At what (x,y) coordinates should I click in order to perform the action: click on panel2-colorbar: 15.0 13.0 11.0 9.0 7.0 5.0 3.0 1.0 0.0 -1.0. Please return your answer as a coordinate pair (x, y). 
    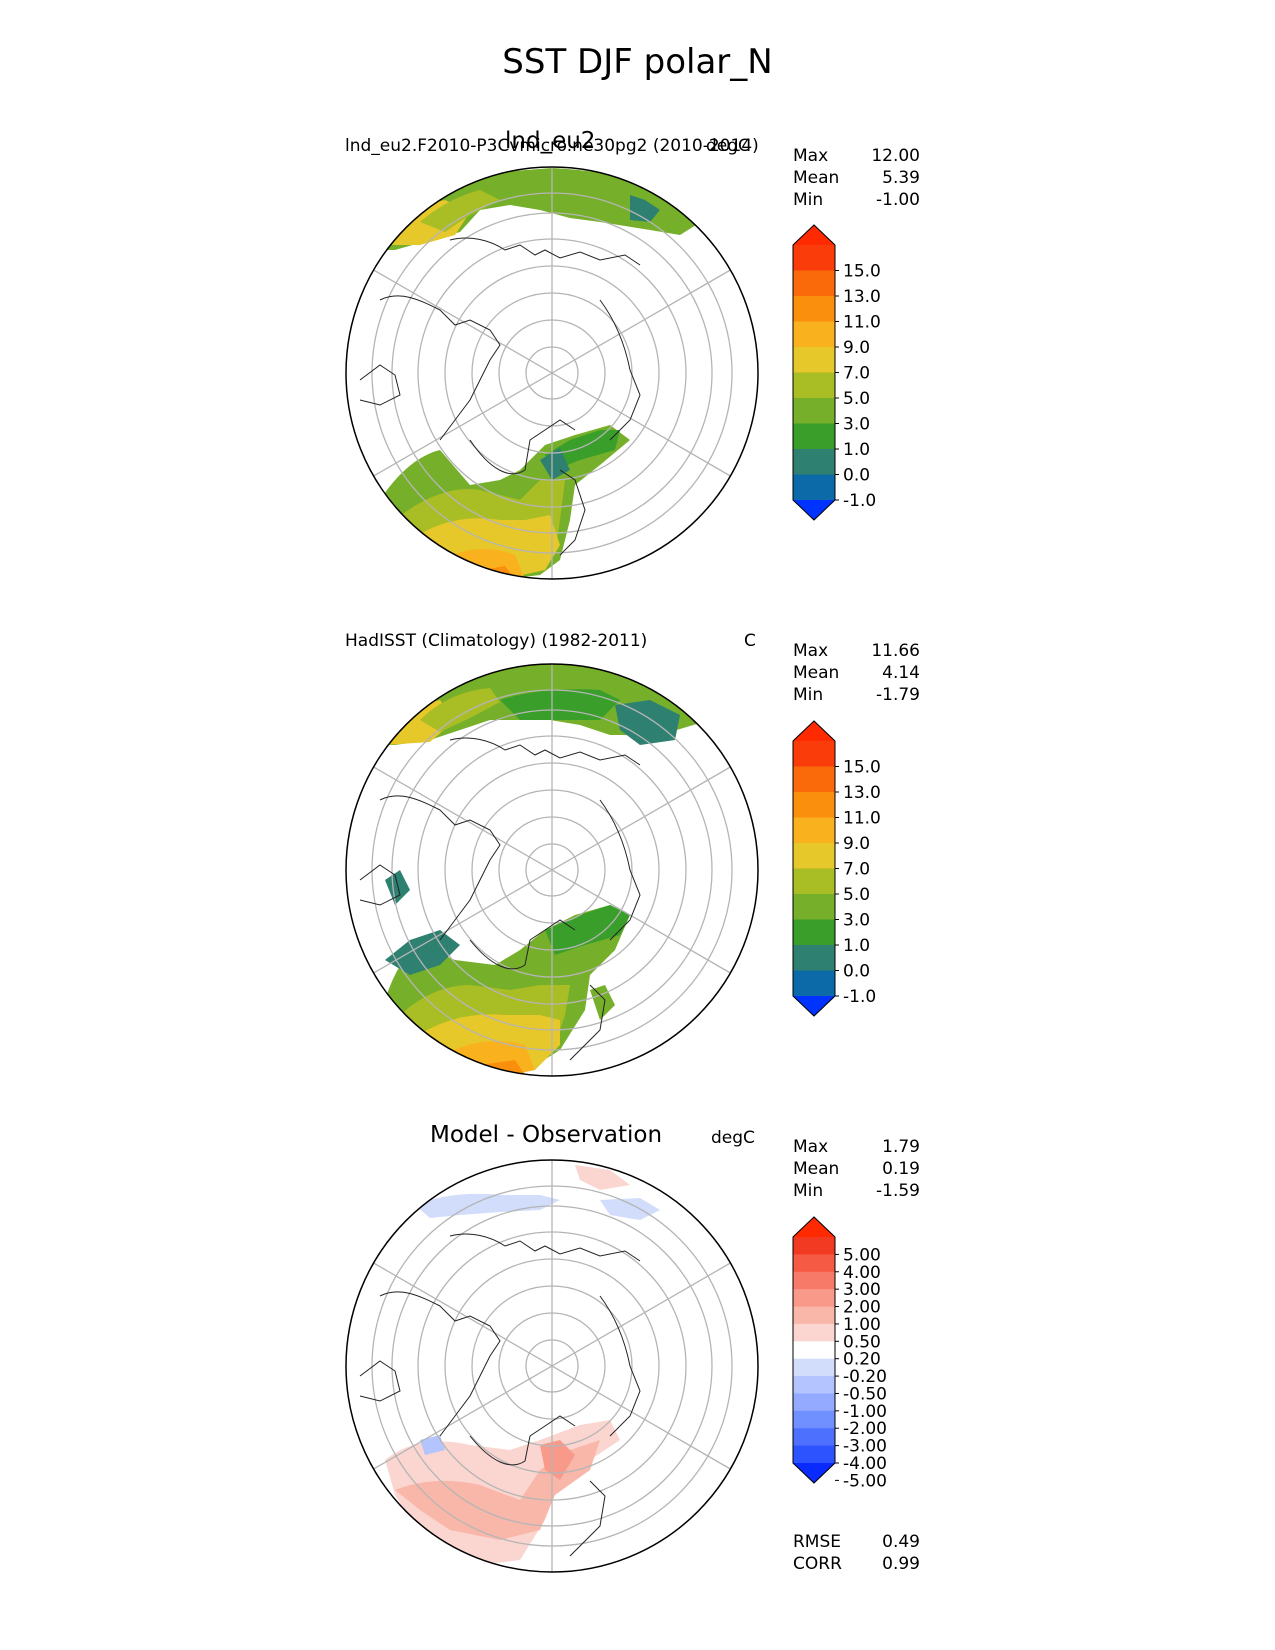
    Looking at the image, I should click on (836, 868).